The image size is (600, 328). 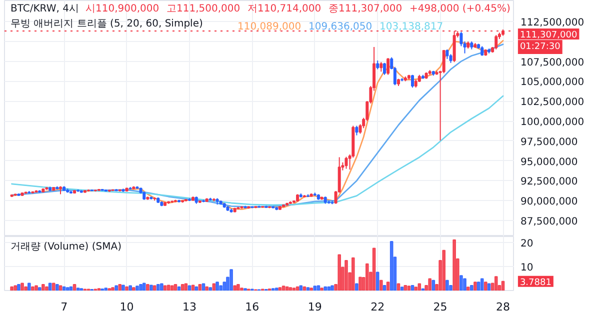 I want to click on x-tick-label: 16, so click(x=252, y=307).